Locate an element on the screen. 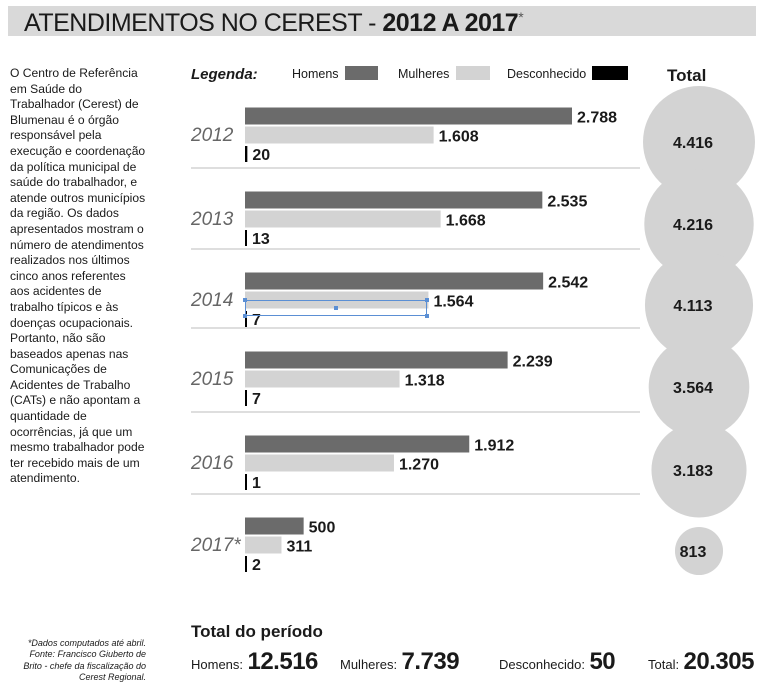 The width and height of the screenshot is (765, 693). mulheres-value-label: 1.668 is located at coordinates (466, 221).